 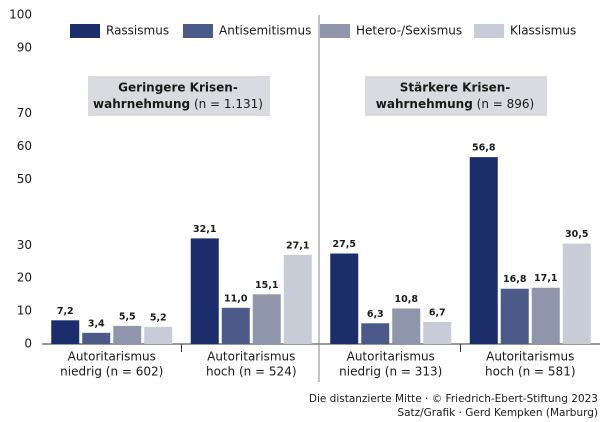 I want to click on value-label: 56,8, so click(x=484, y=148).